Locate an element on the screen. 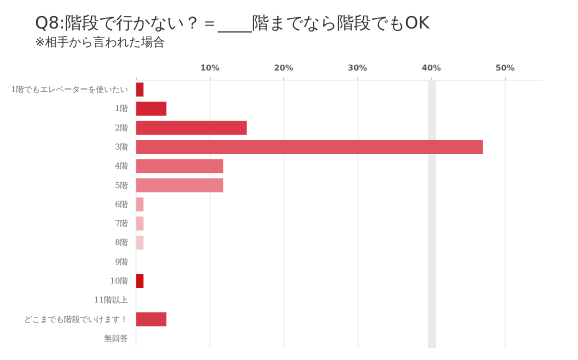 This screenshot has height=360, width=578. y-tick-label: 6階 is located at coordinates (121, 204).